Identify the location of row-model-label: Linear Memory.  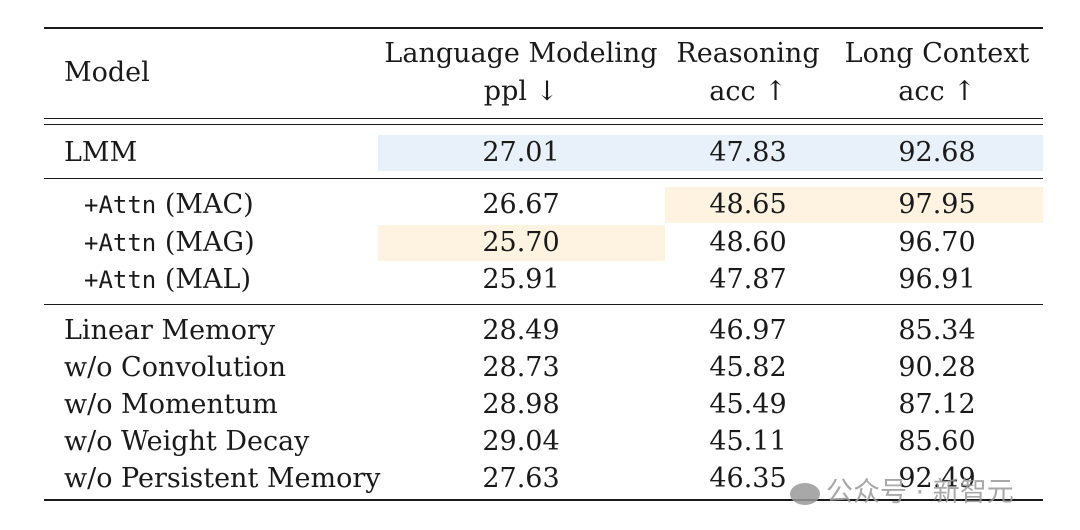
(170, 330).